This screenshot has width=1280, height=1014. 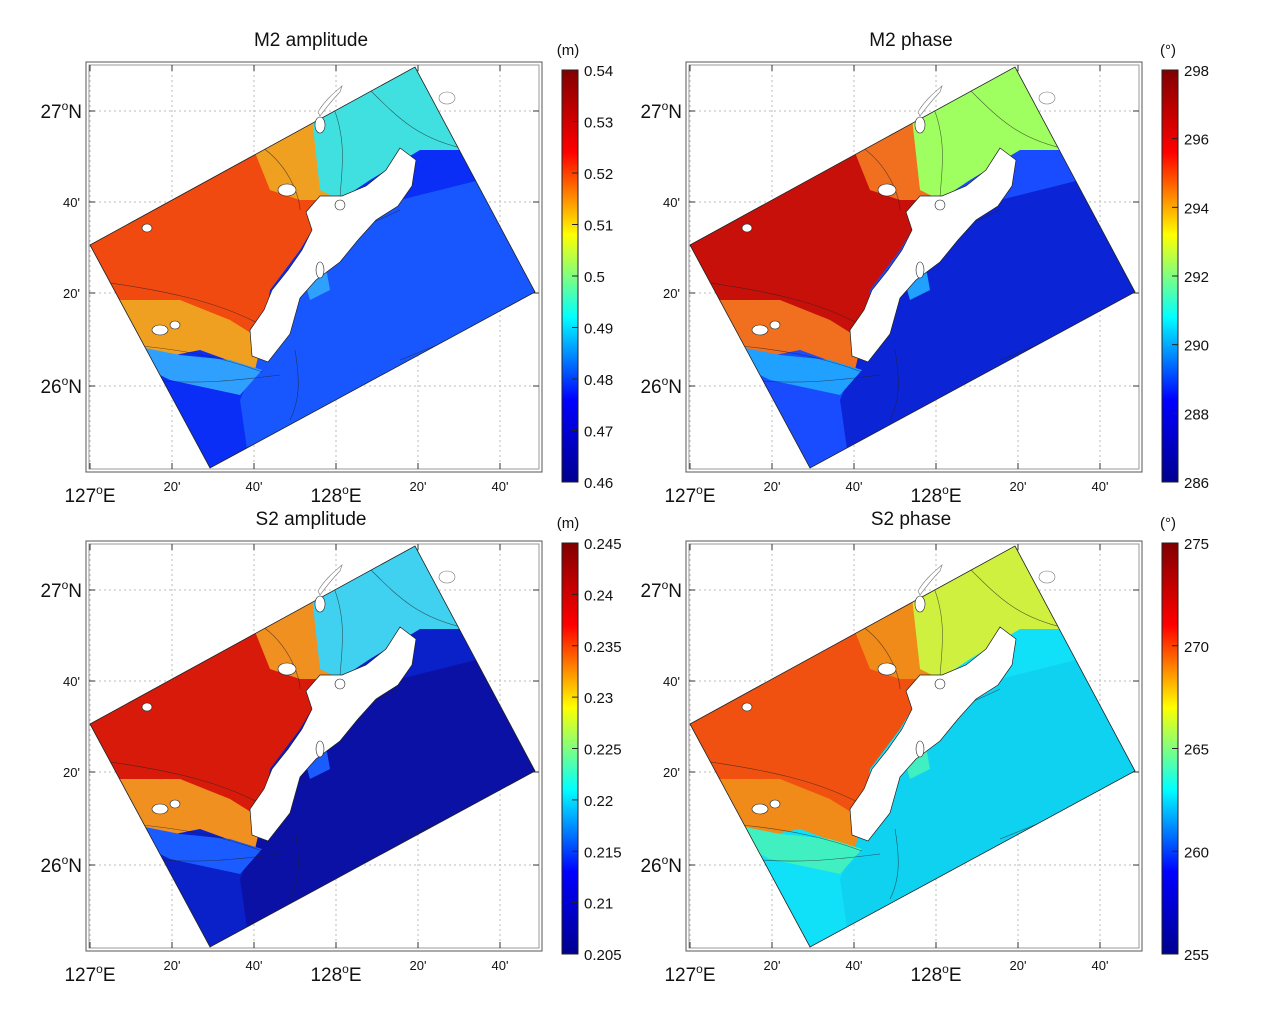 I want to click on colorbar-tick-label: 0.225, so click(x=603, y=750).